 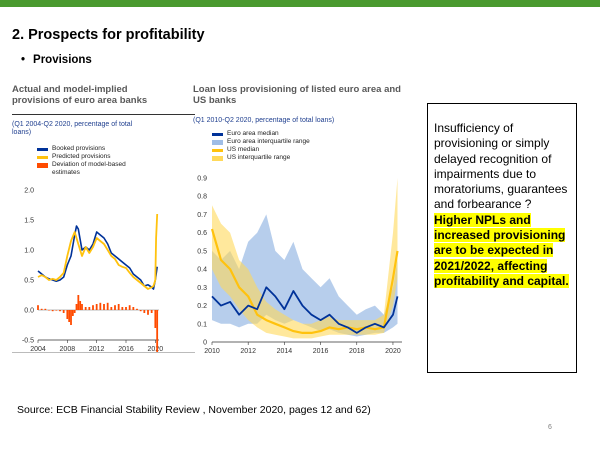 What do you see at coordinates (202, 215) in the screenshot?
I see `chart2-ytick-label: 0.7` at bounding box center [202, 215].